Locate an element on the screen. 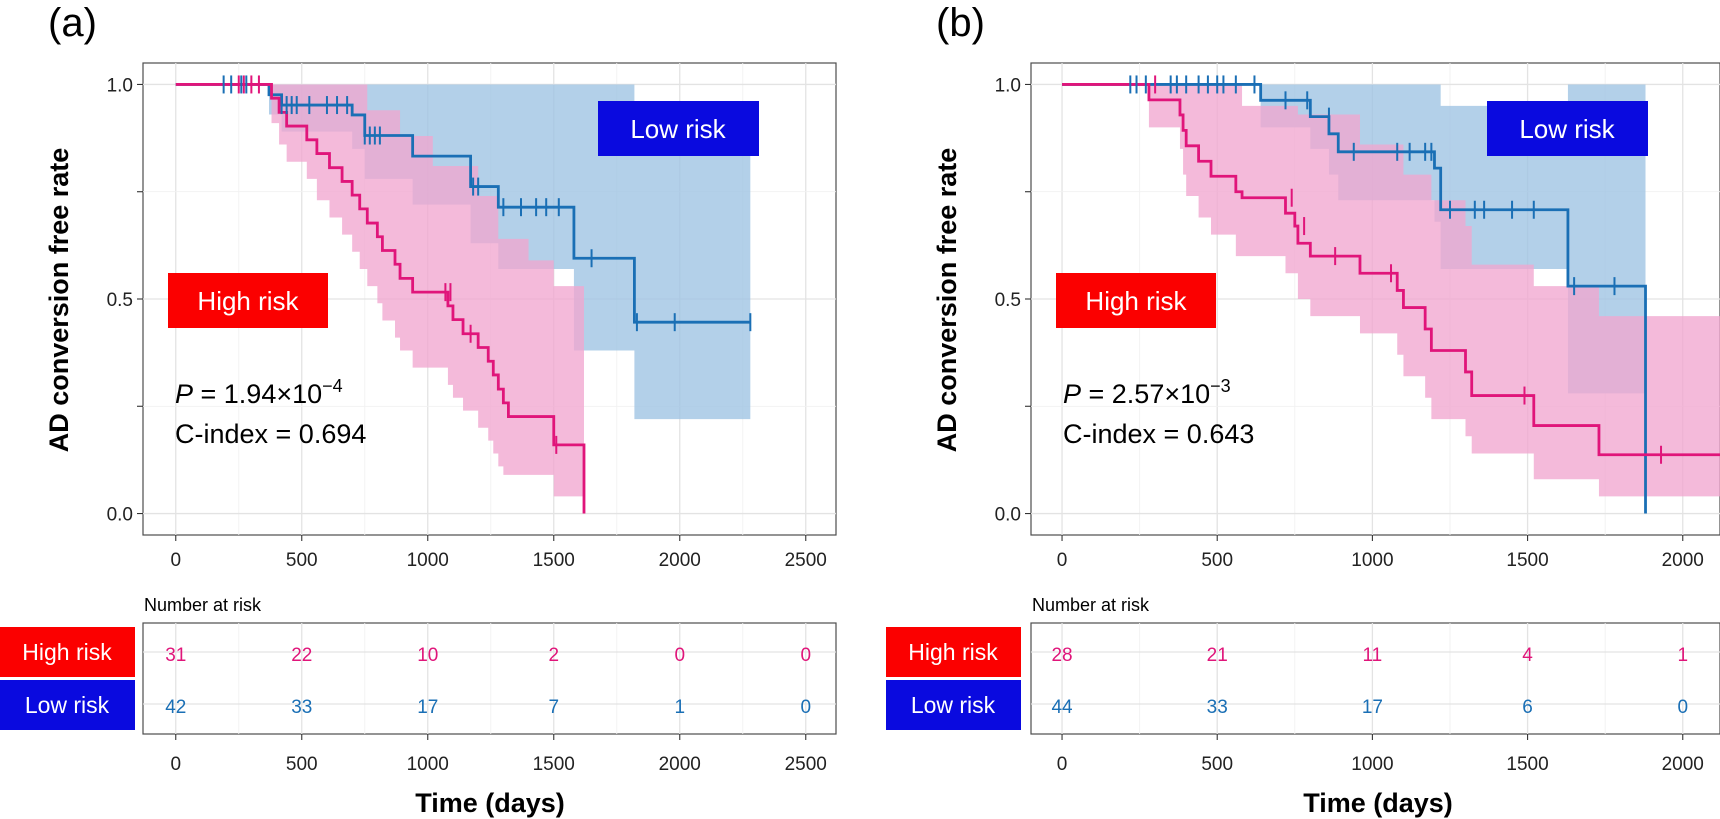 This screenshot has height=819, width=1720. legend-high-risk-b is located at coordinates (1136, 300).